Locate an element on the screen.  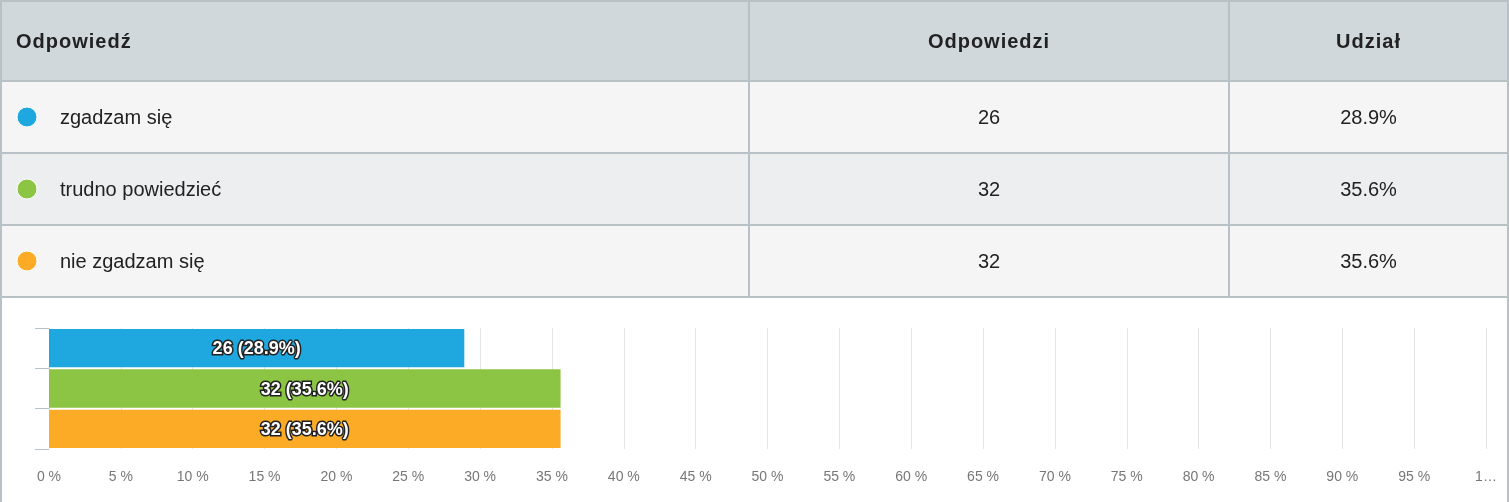
x-tick-label: 55 % is located at coordinates (839, 476).